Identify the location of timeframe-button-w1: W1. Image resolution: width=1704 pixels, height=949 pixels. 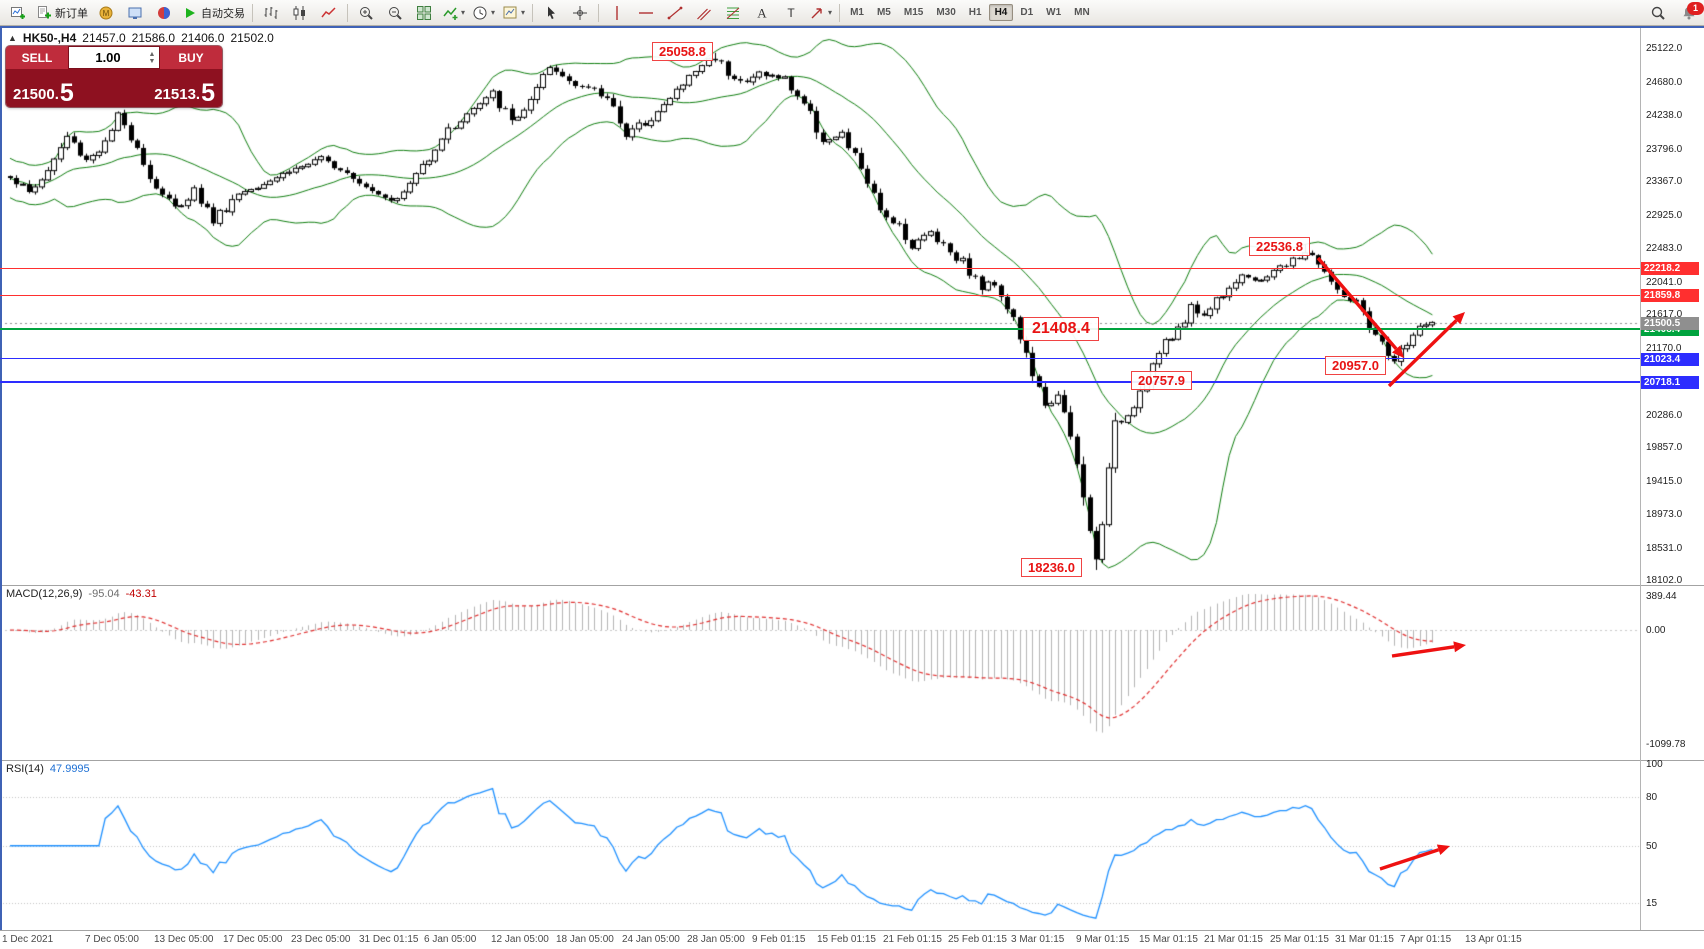
(1054, 12).